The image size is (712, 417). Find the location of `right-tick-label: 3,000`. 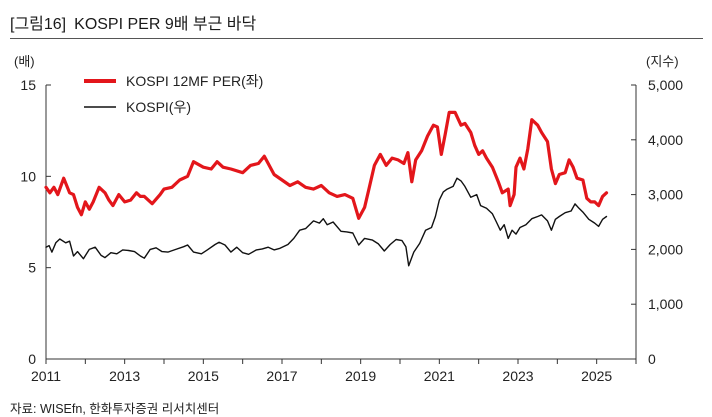

right-tick-label: 3,000 is located at coordinates (665, 195).